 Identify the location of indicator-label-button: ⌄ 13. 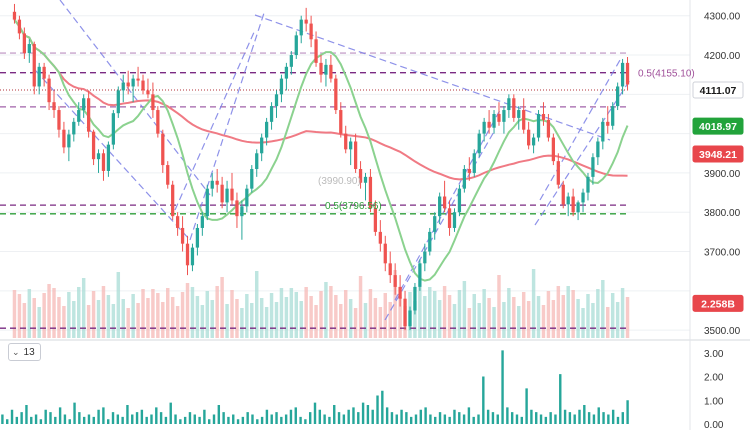
(24, 352).